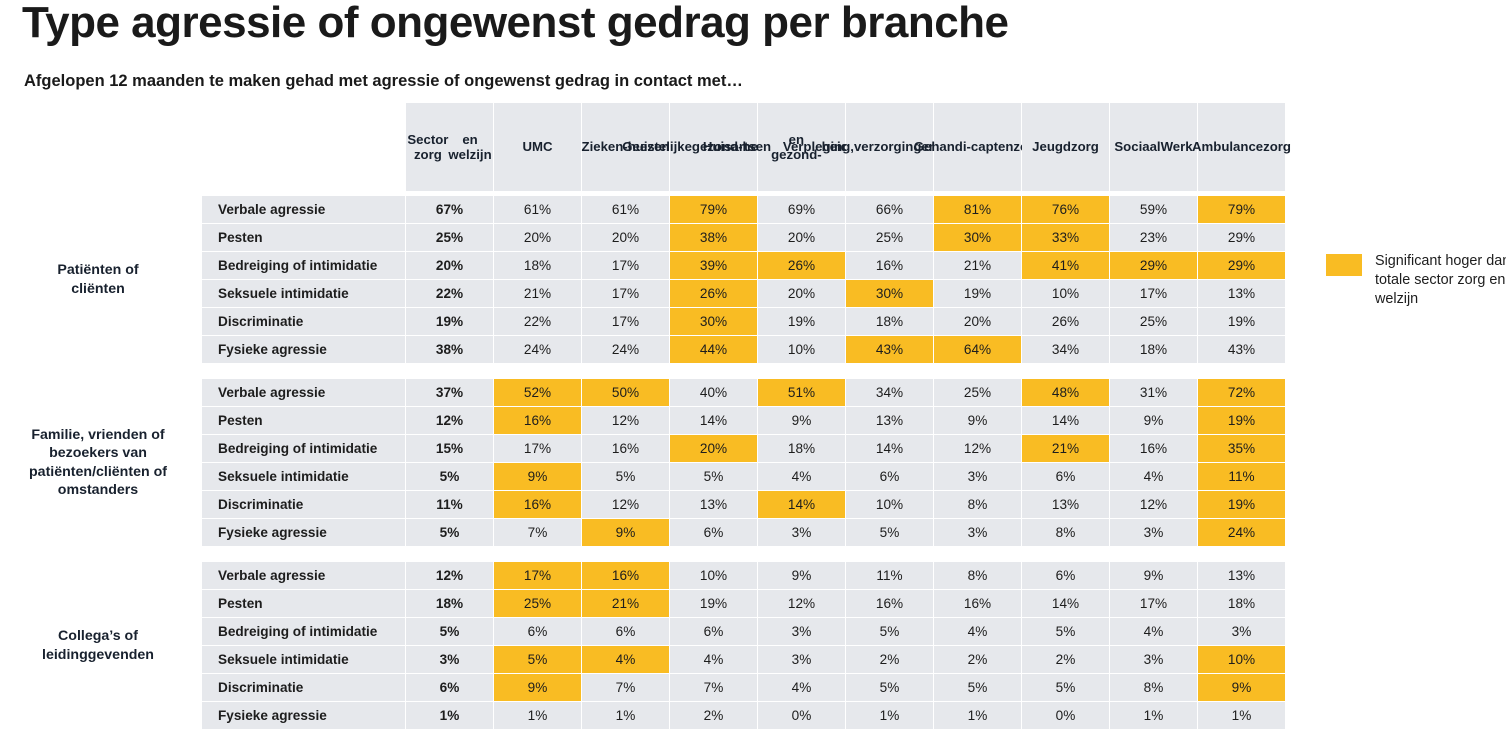 This screenshot has width=1506, height=731. I want to click on data-cell-highlighted: 38%, so click(713, 237).